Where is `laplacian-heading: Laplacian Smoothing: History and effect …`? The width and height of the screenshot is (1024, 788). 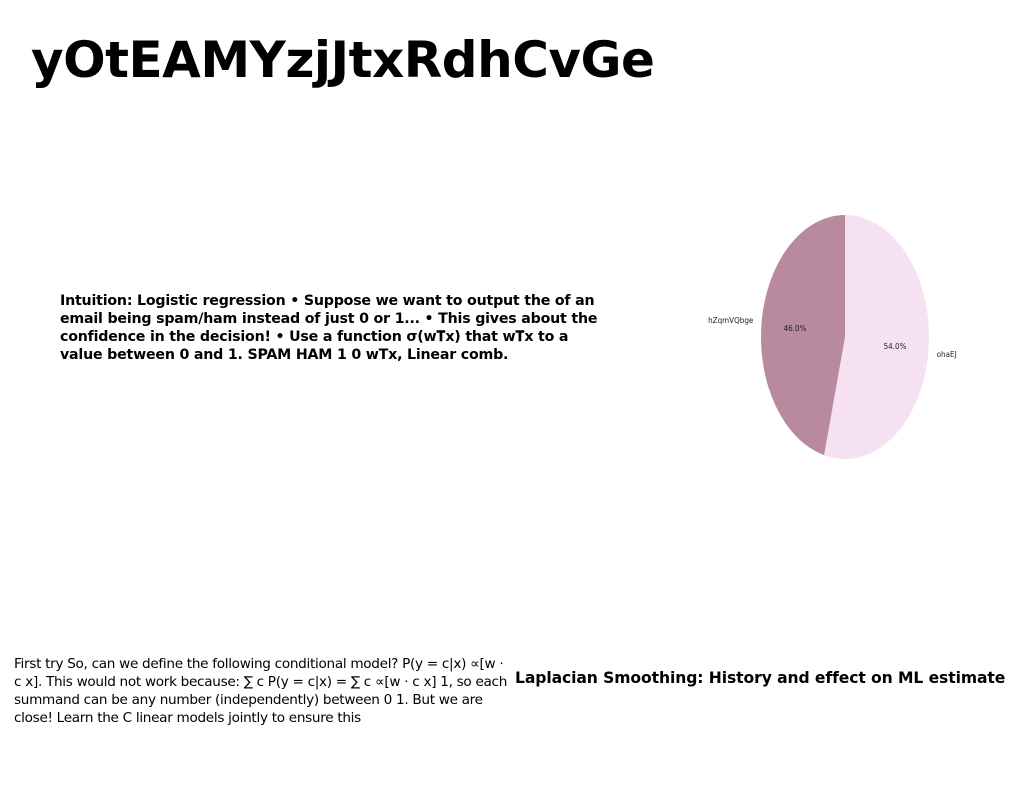 laplacian-heading: Laplacian Smoothing: History and effect … is located at coordinates (760, 678).